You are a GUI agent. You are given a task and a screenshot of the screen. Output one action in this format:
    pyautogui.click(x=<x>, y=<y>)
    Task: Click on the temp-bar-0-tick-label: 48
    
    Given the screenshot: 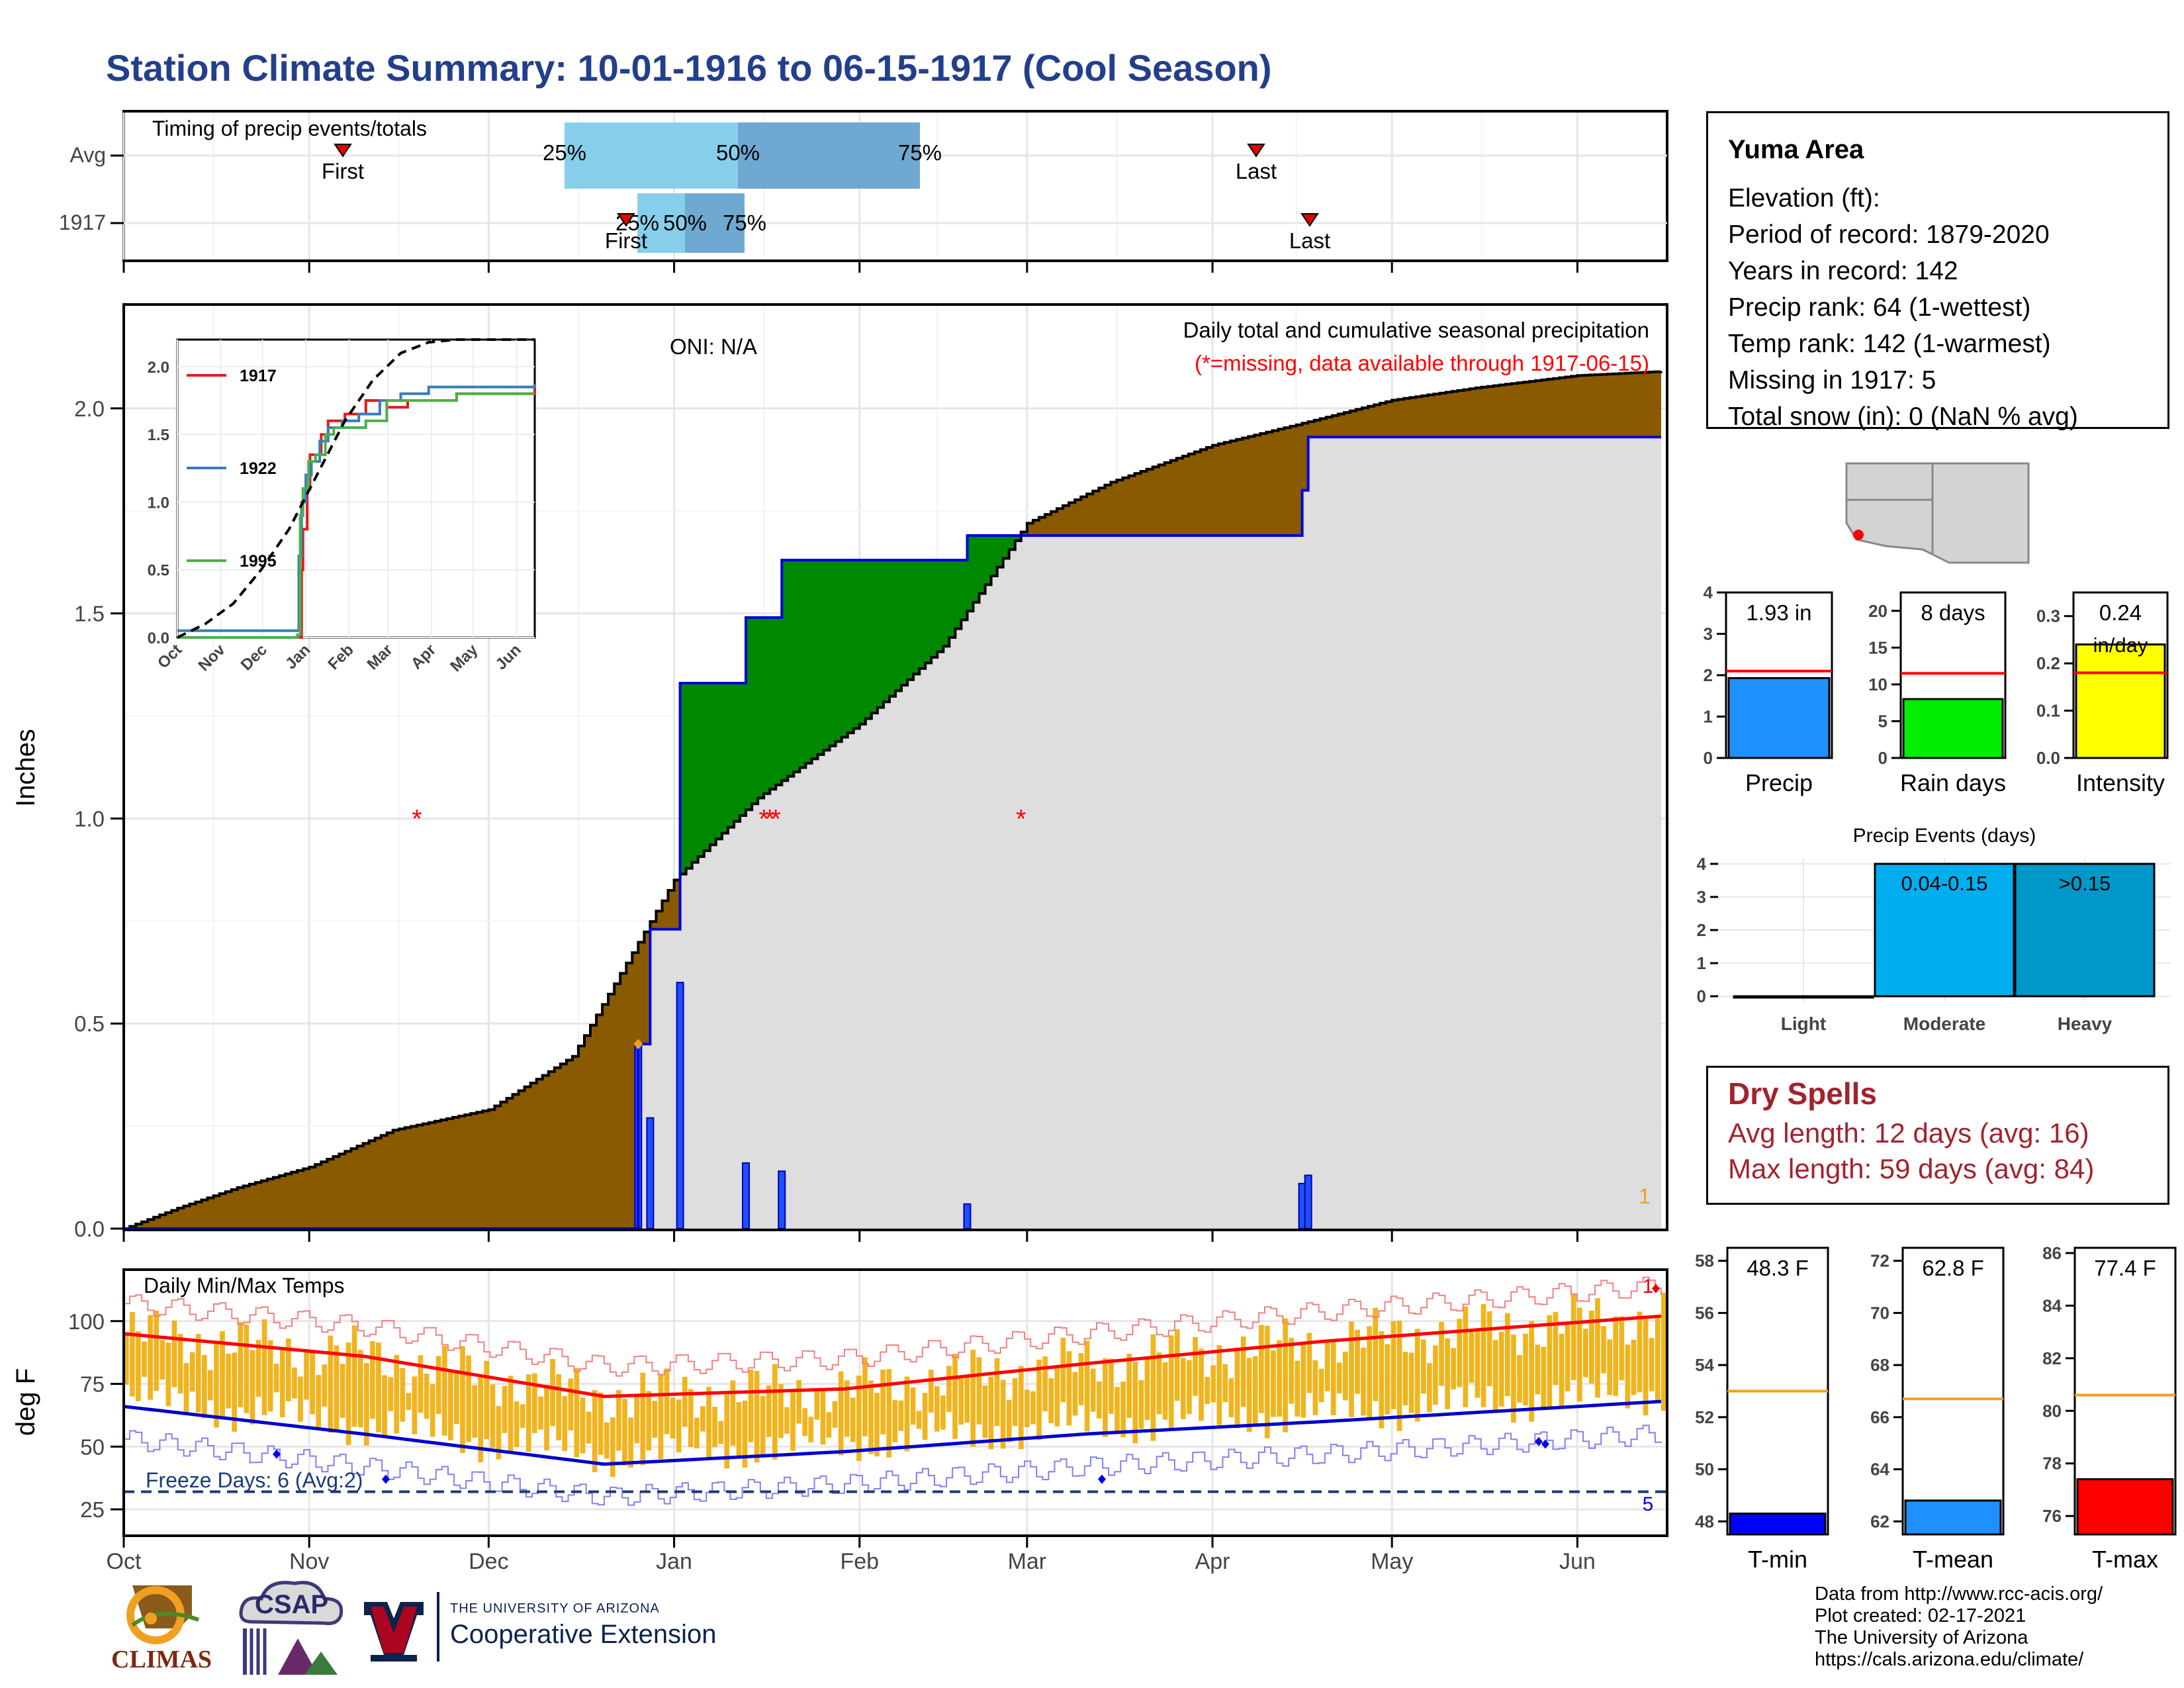 What is the action you would take?
    pyautogui.click(x=1704, y=1521)
    